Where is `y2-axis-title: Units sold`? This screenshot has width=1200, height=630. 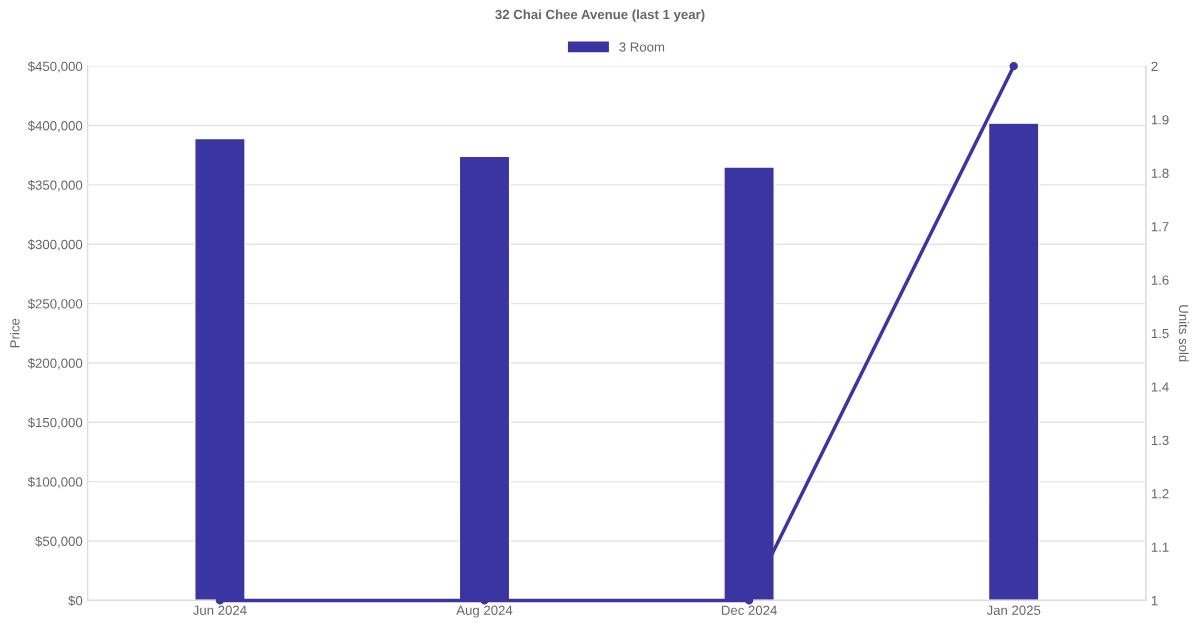
y2-axis-title: Units sold is located at coordinates (1183, 333).